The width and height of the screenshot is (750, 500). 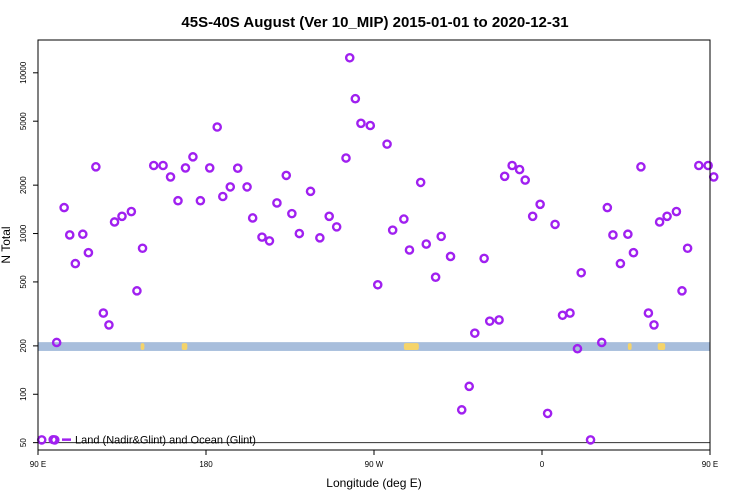 What do you see at coordinates (542, 464) in the screenshot?
I see `x-tick-label: 0` at bounding box center [542, 464].